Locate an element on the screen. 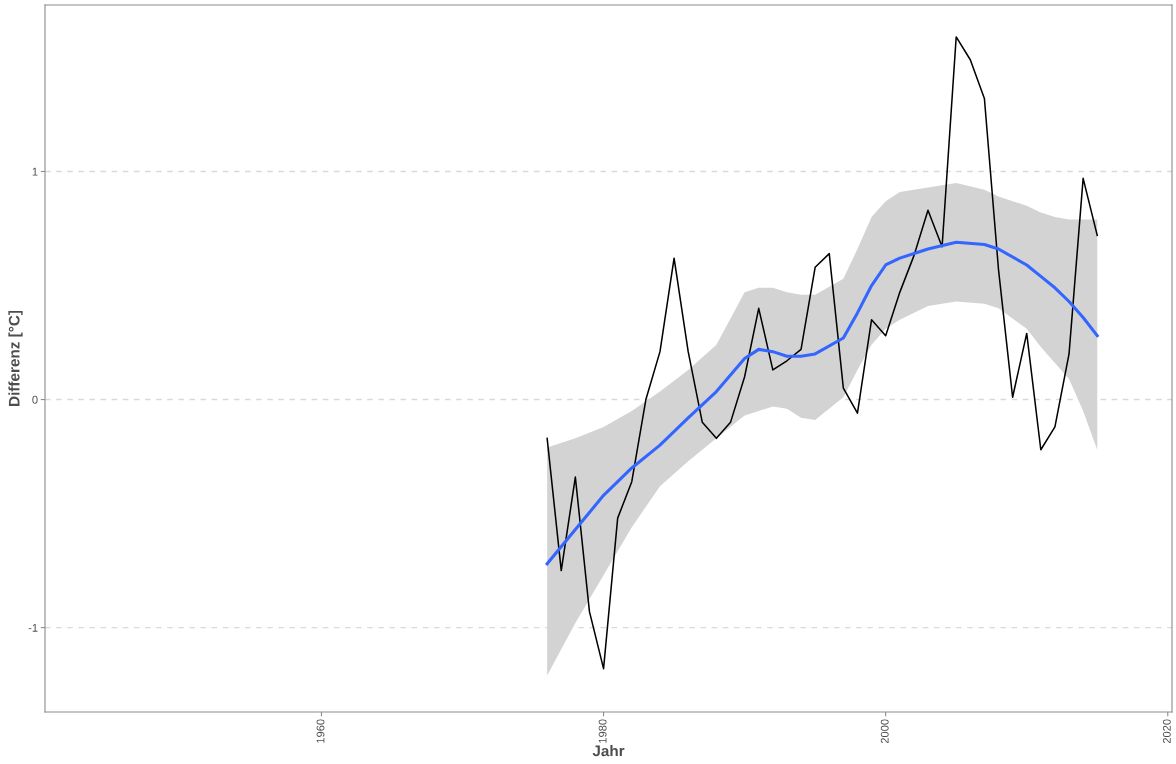 This screenshot has height=764, width=1176. y-tick-label: 0 is located at coordinates (35, 399).